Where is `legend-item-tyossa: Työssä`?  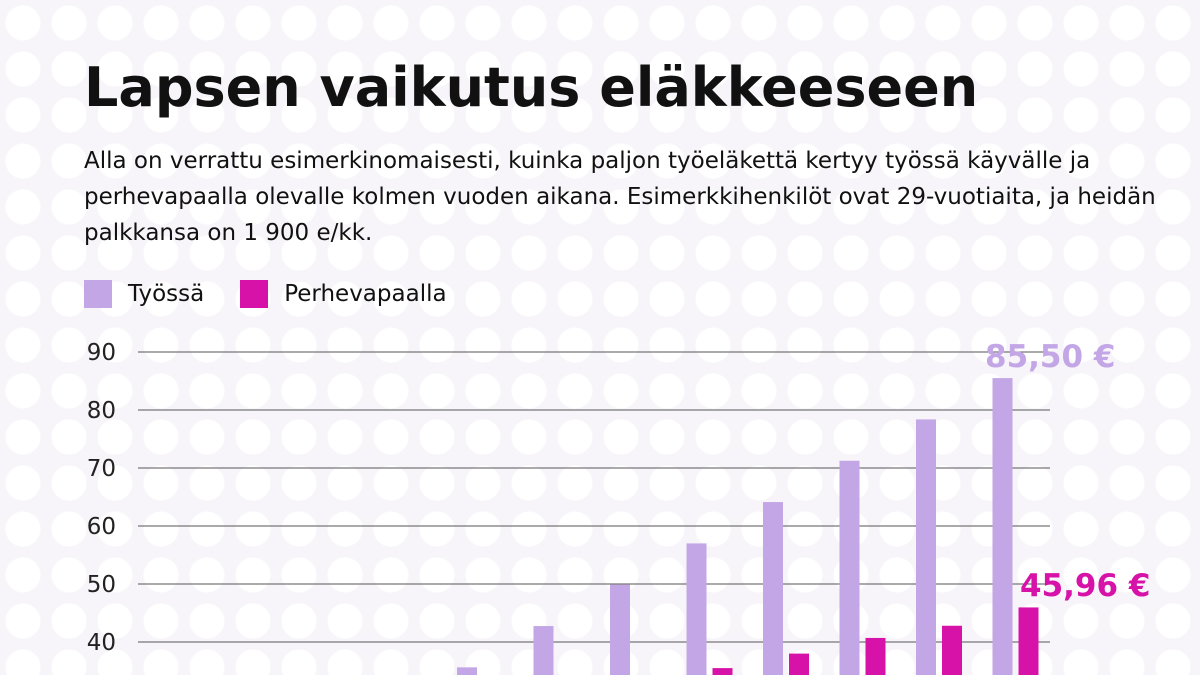 legend-item-tyossa: Työssä is located at coordinates (144, 294).